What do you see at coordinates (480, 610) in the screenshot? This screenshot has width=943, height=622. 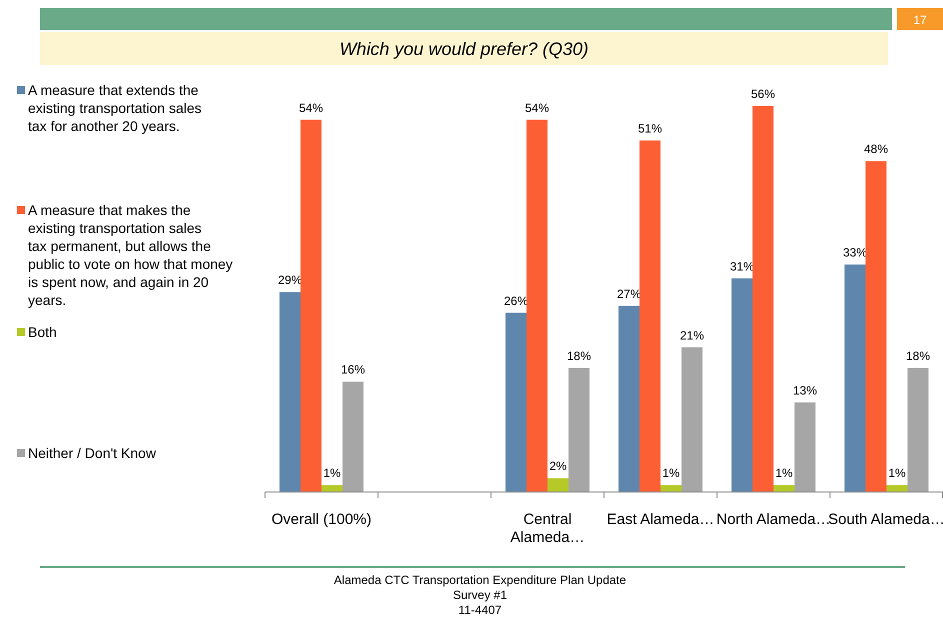 I see `text: 11-4407` at bounding box center [480, 610].